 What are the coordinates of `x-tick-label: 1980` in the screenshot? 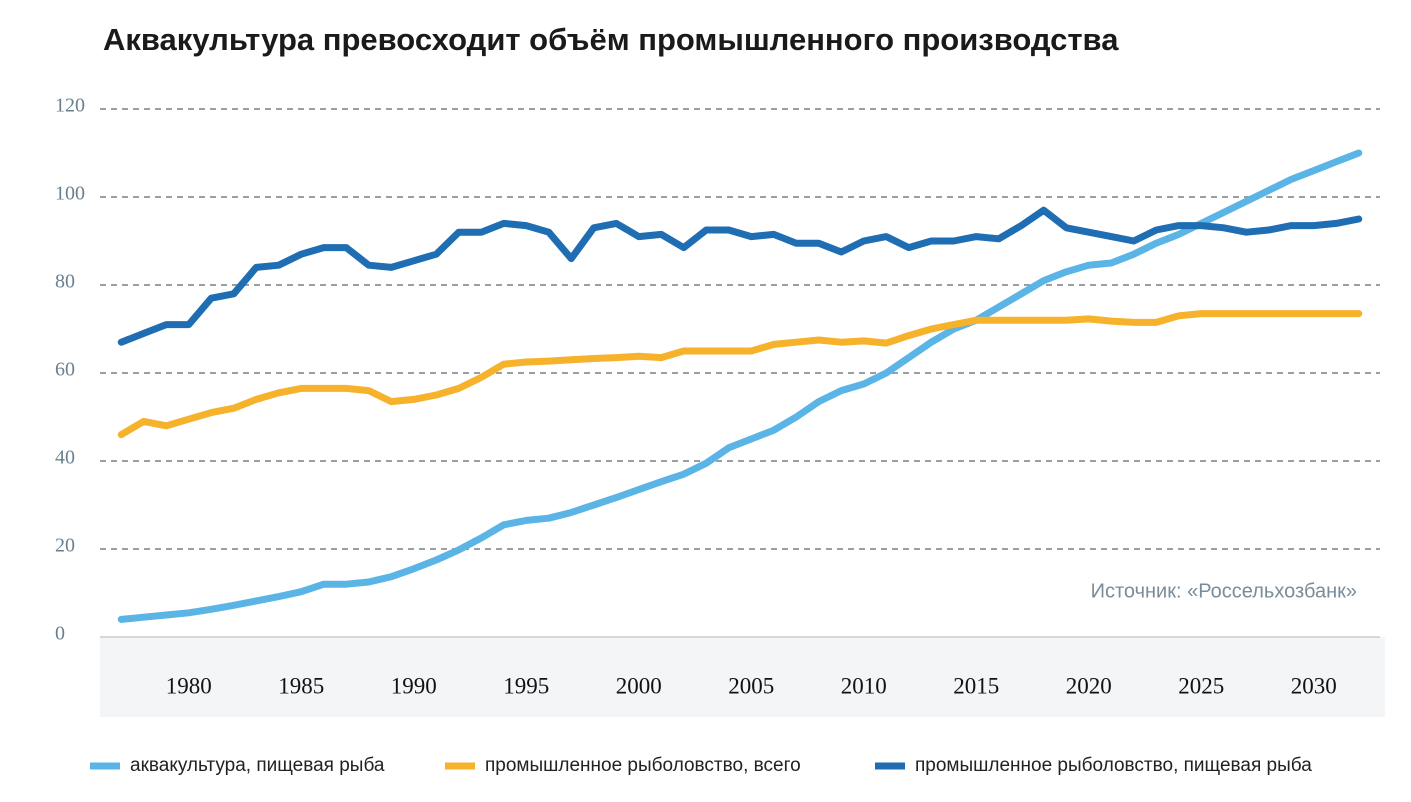 It's located at (189, 685).